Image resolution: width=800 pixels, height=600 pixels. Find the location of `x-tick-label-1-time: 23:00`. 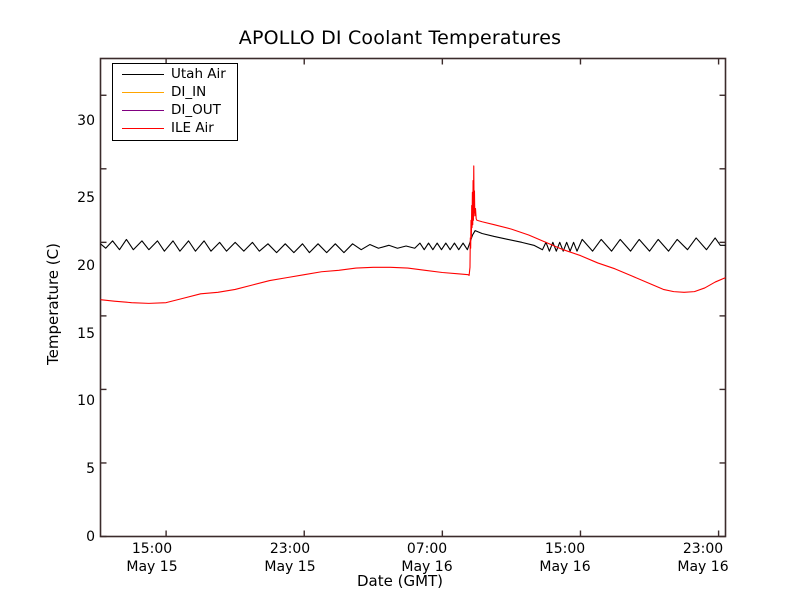

x-tick-label-1-time: 23:00 is located at coordinates (290, 549).